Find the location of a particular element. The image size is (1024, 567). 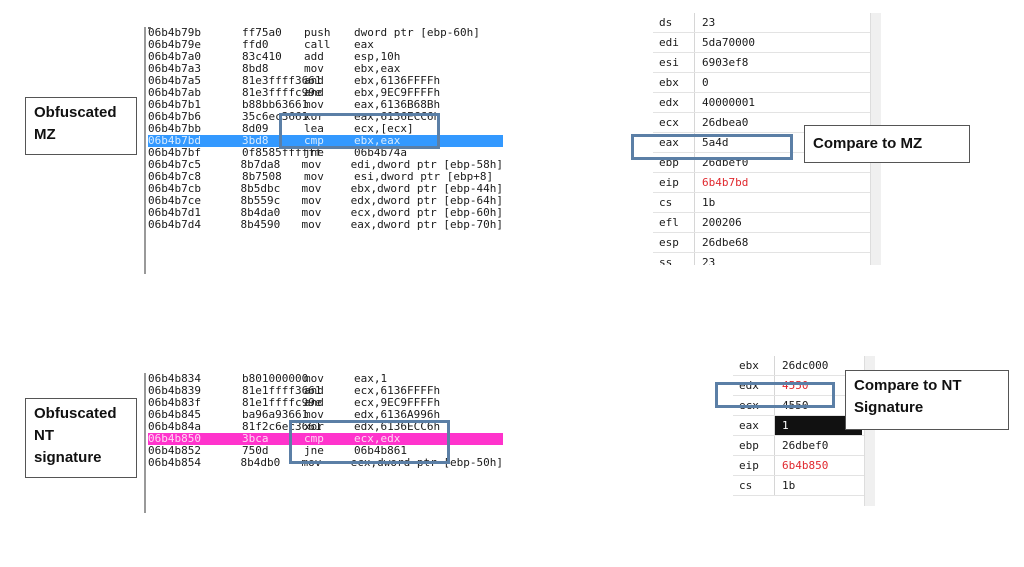

register-value: 5da70000 is located at coordinates (728, 42).